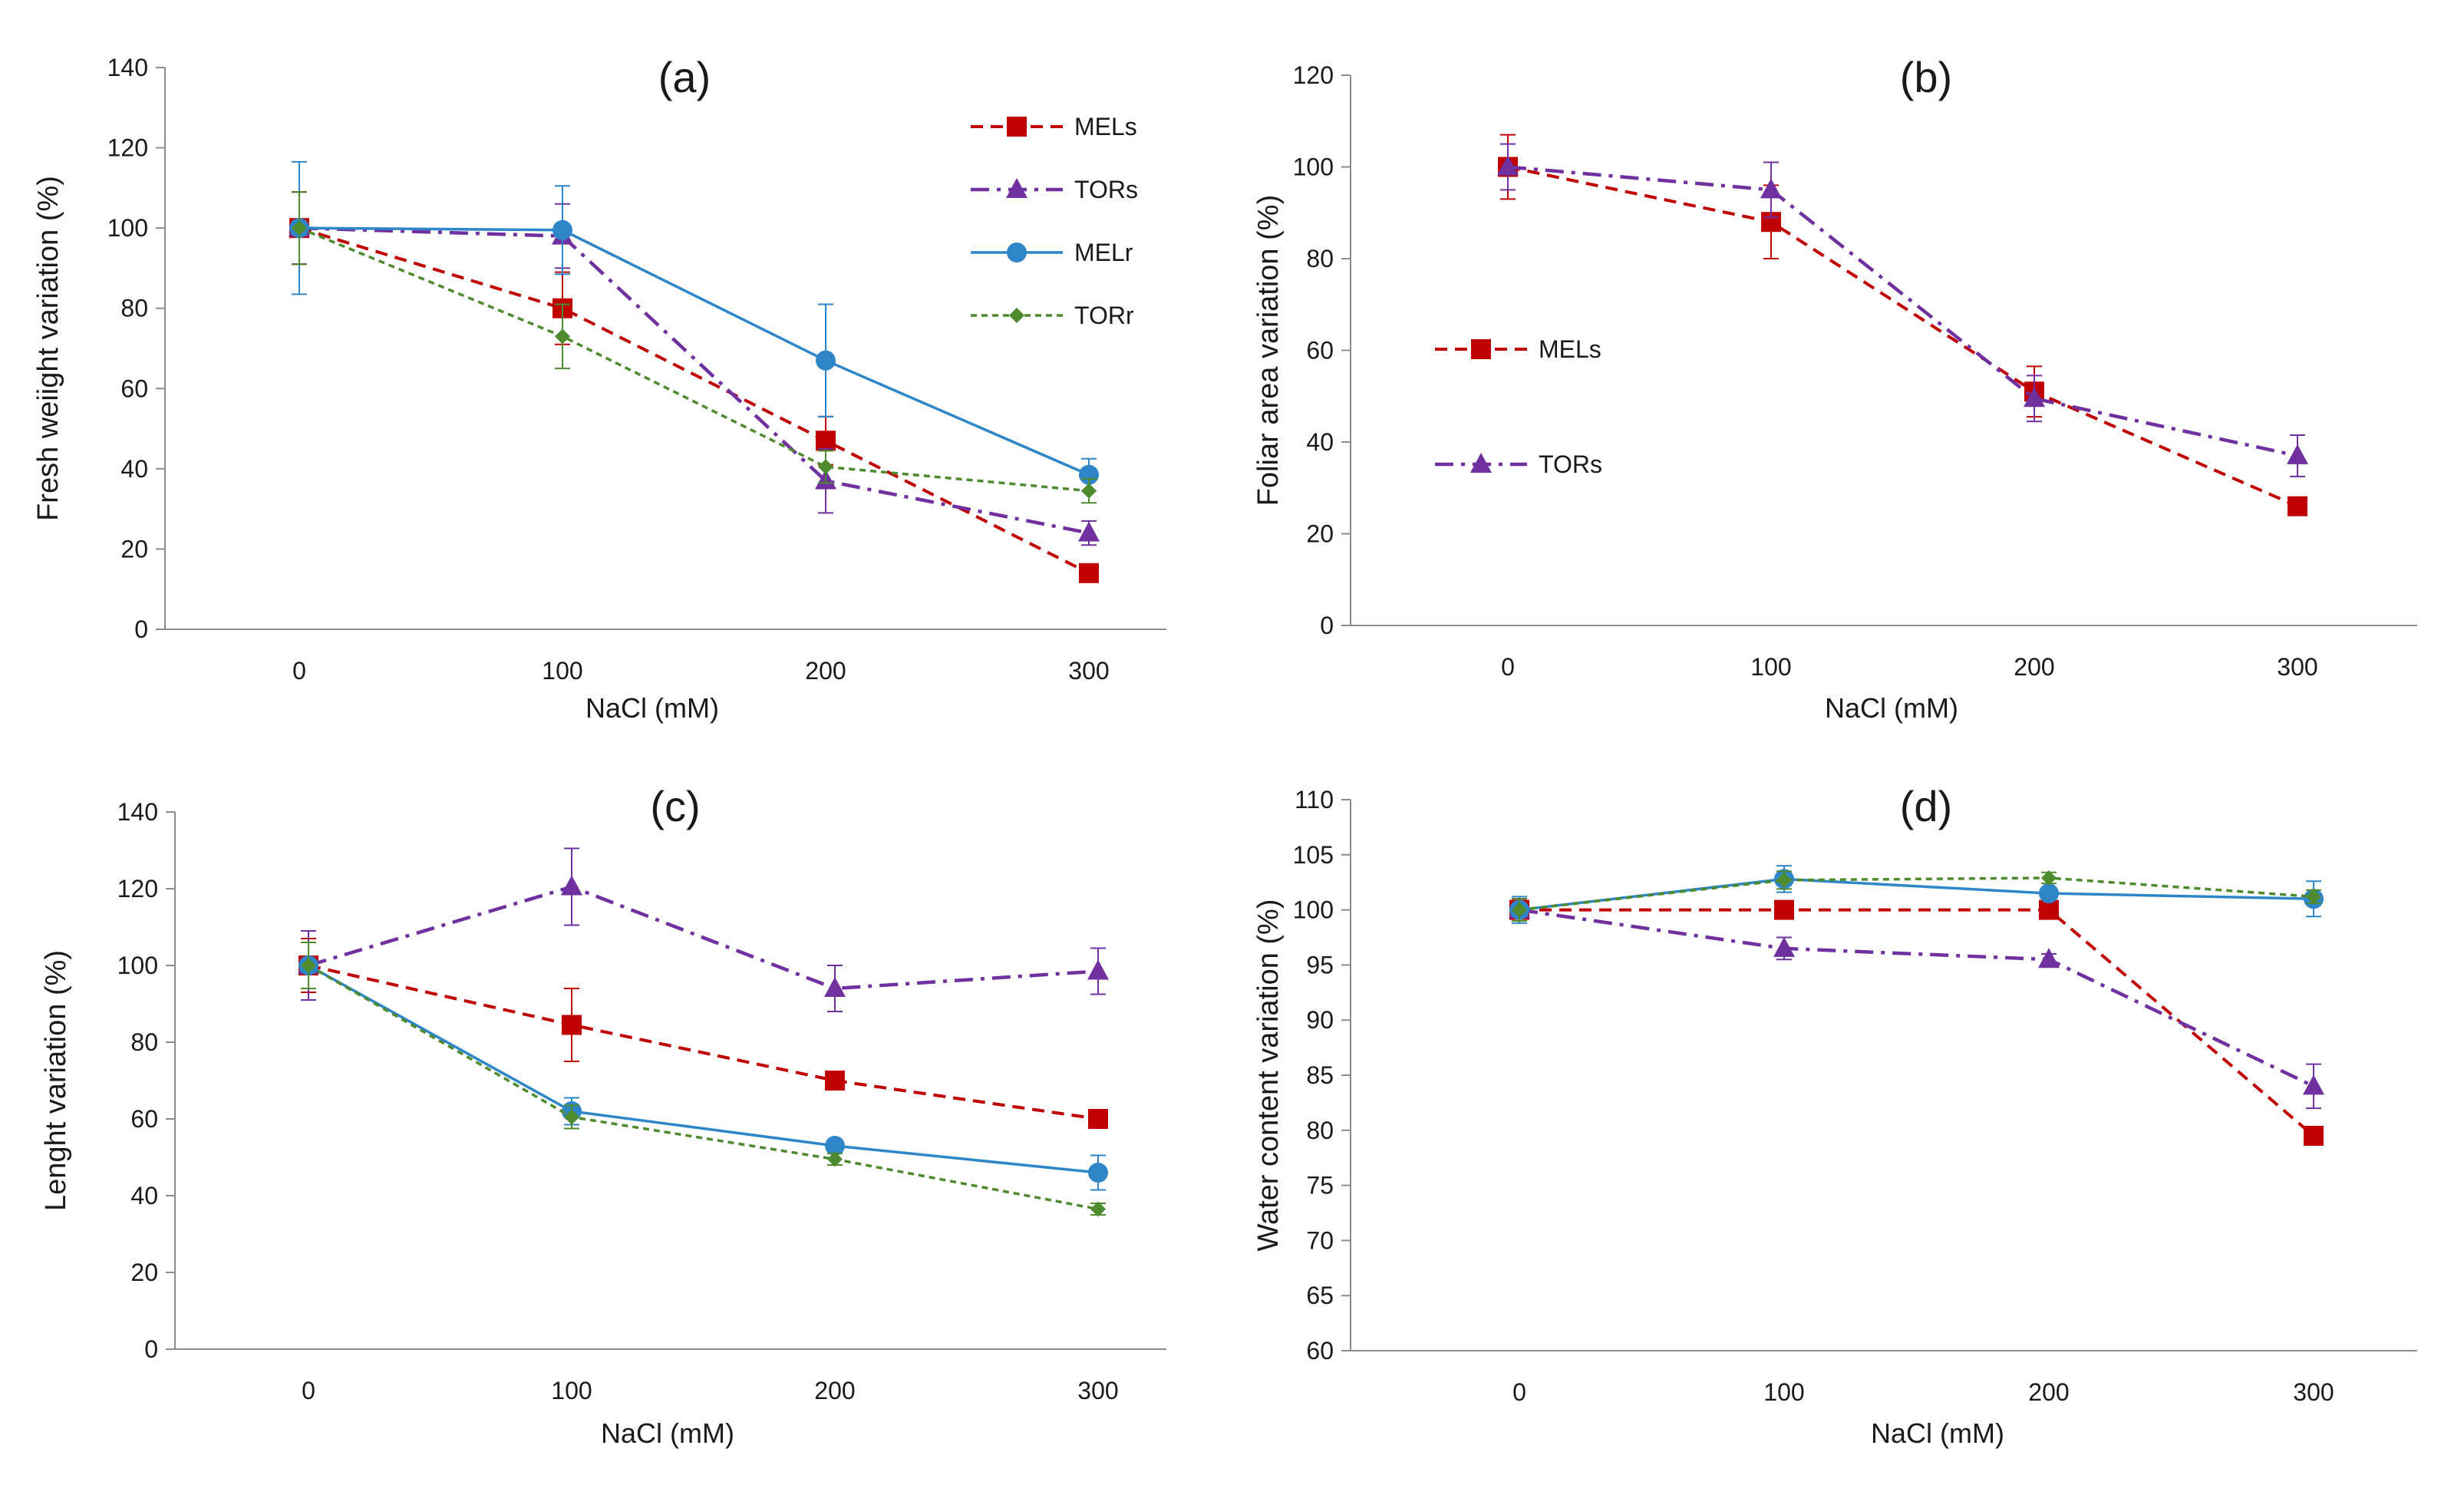  I want to click on y-axis-title: Lenght variation (%), so click(56, 1080).